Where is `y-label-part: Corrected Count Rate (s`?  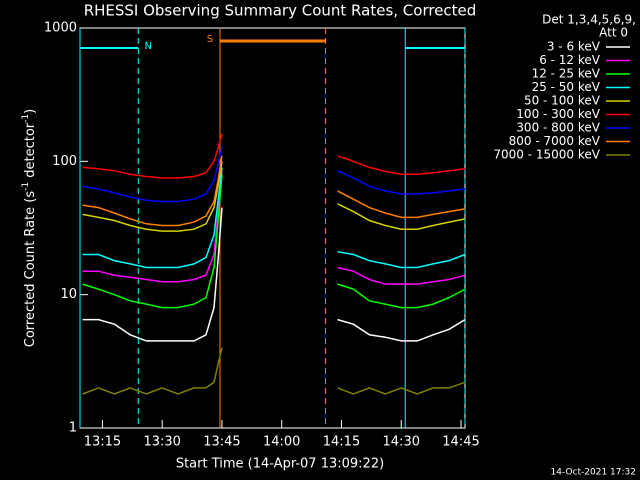
y-label-part: Corrected Count Rate (s is located at coordinates (30, 269).